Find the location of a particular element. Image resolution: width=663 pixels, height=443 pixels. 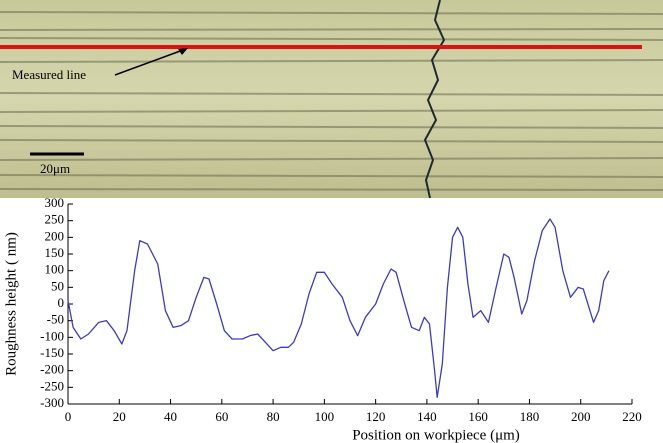

x-tick-label: 120 is located at coordinates (376, 416).